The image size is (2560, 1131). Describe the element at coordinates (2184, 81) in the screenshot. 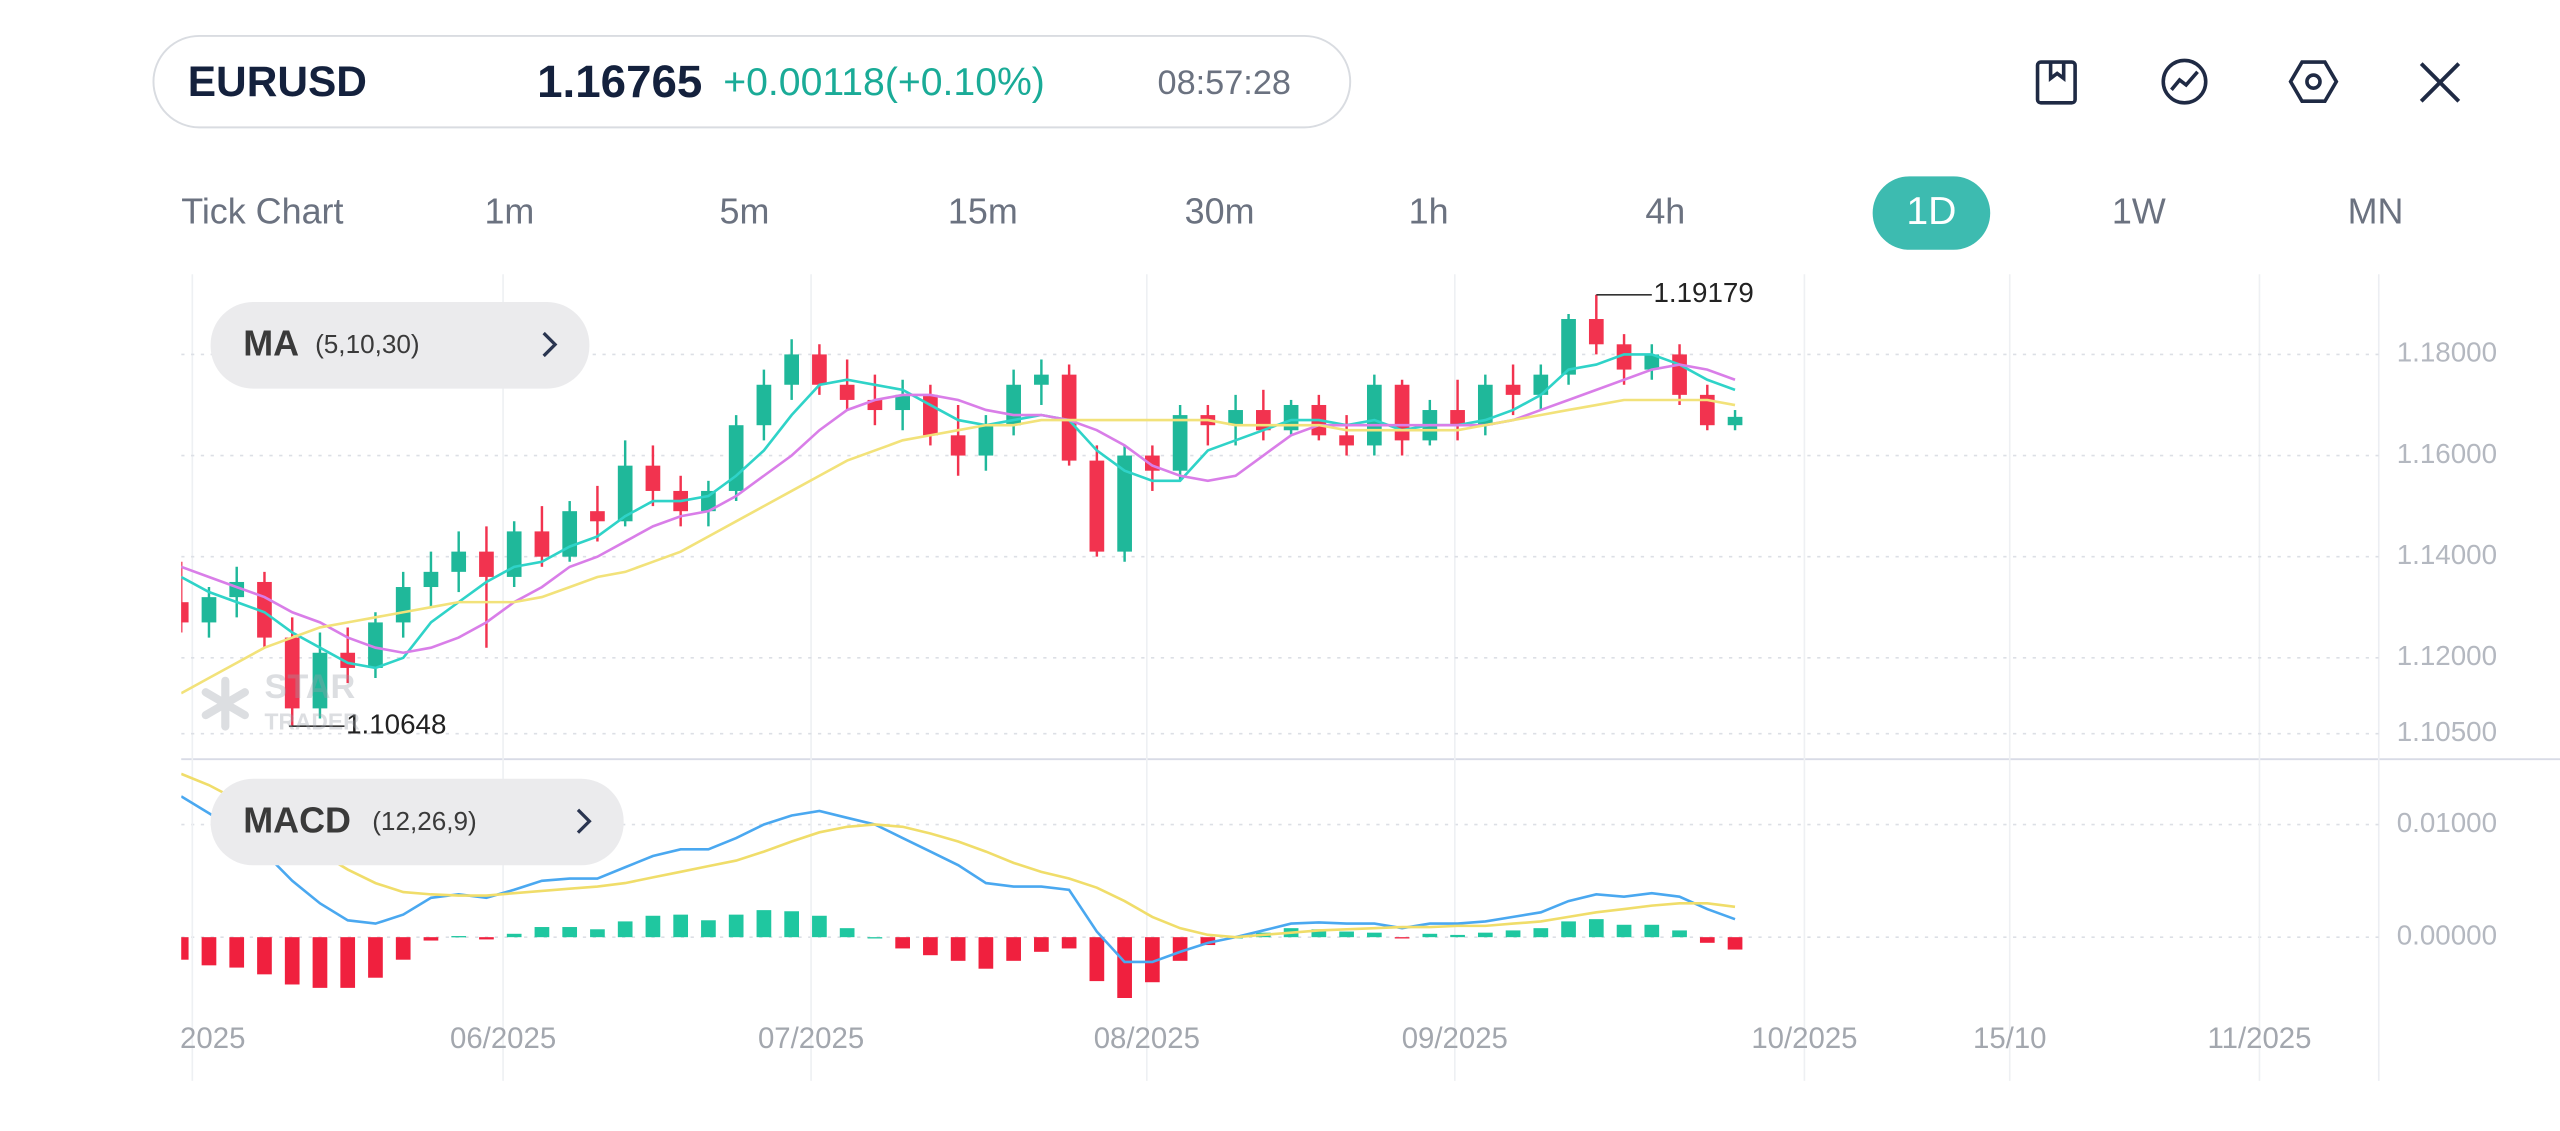

I see `indicator-icon` at that location.